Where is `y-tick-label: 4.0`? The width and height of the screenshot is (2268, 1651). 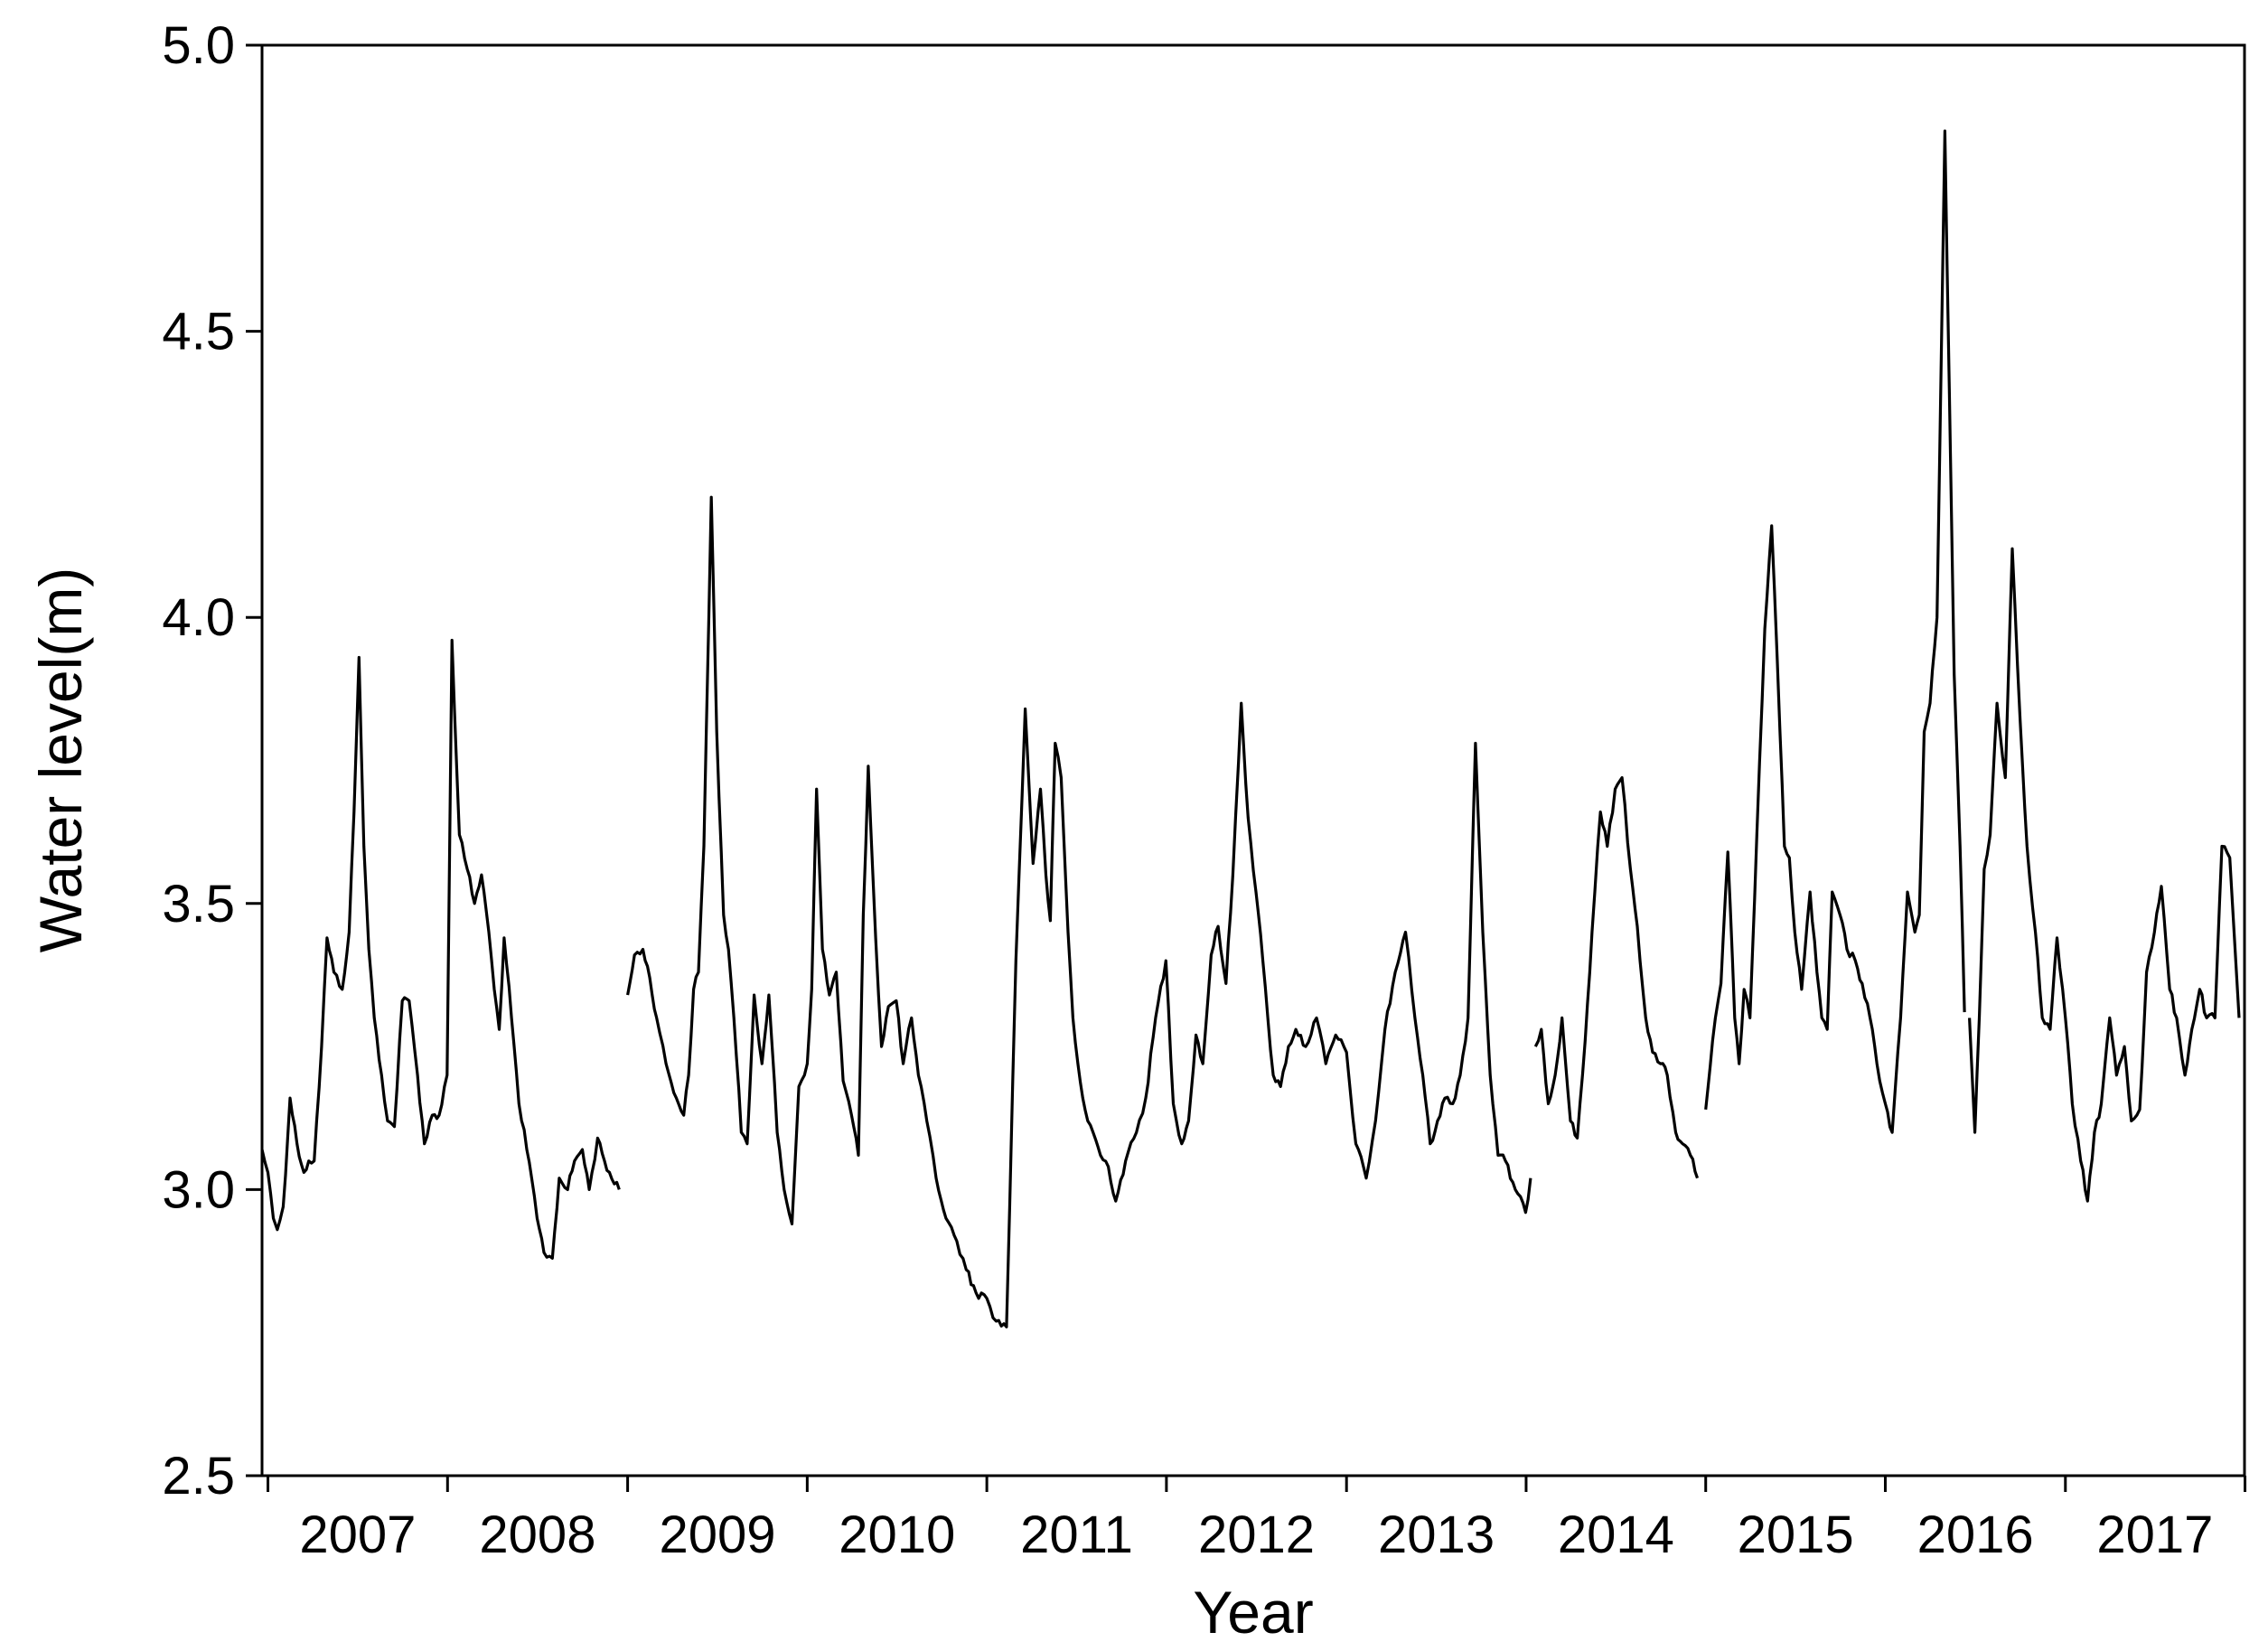 y-tick-label: 4.0 is located at coordinates (198, 618).